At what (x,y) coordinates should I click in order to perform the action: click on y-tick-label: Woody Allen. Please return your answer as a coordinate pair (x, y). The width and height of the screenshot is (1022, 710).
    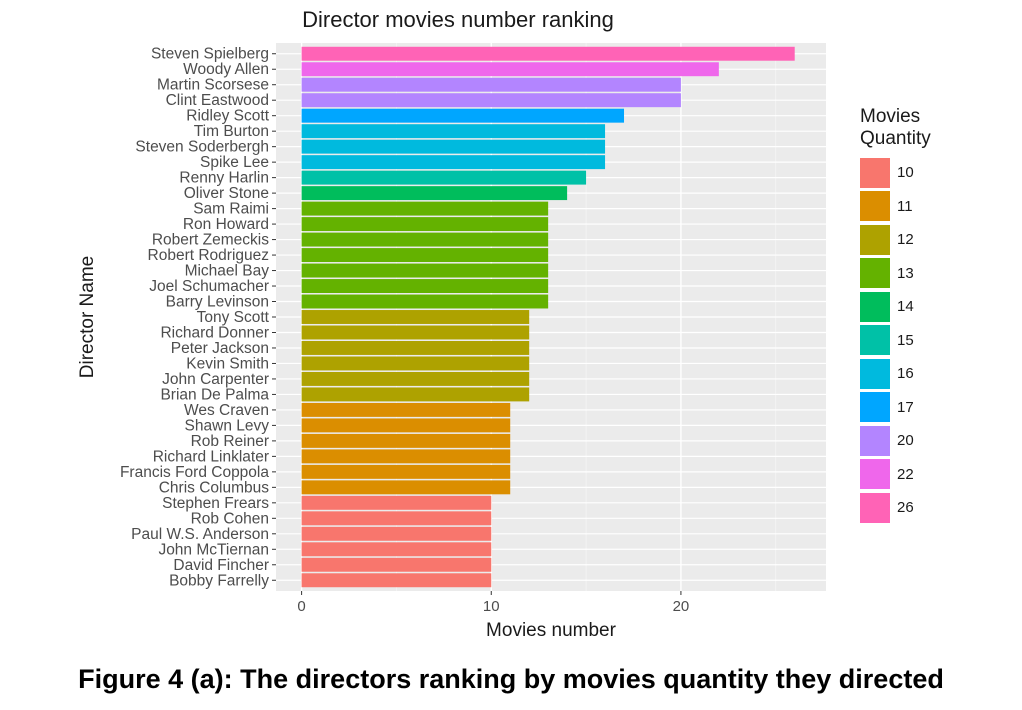
    Looking at the image, I should click on (226, 69).